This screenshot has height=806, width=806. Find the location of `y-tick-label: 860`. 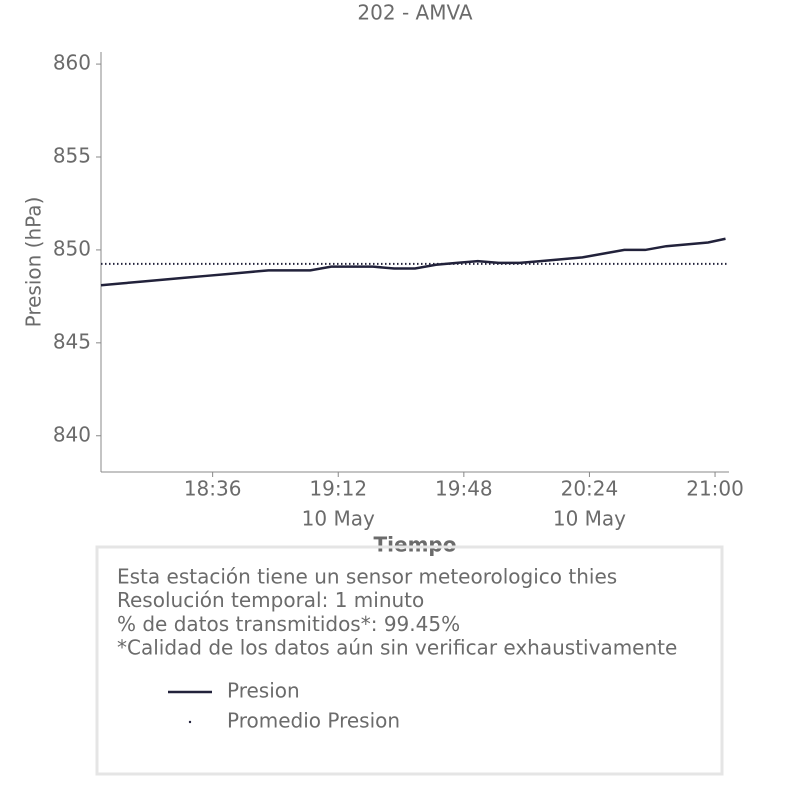

y-tick-label: 860 is located at coordinates (72, 63).